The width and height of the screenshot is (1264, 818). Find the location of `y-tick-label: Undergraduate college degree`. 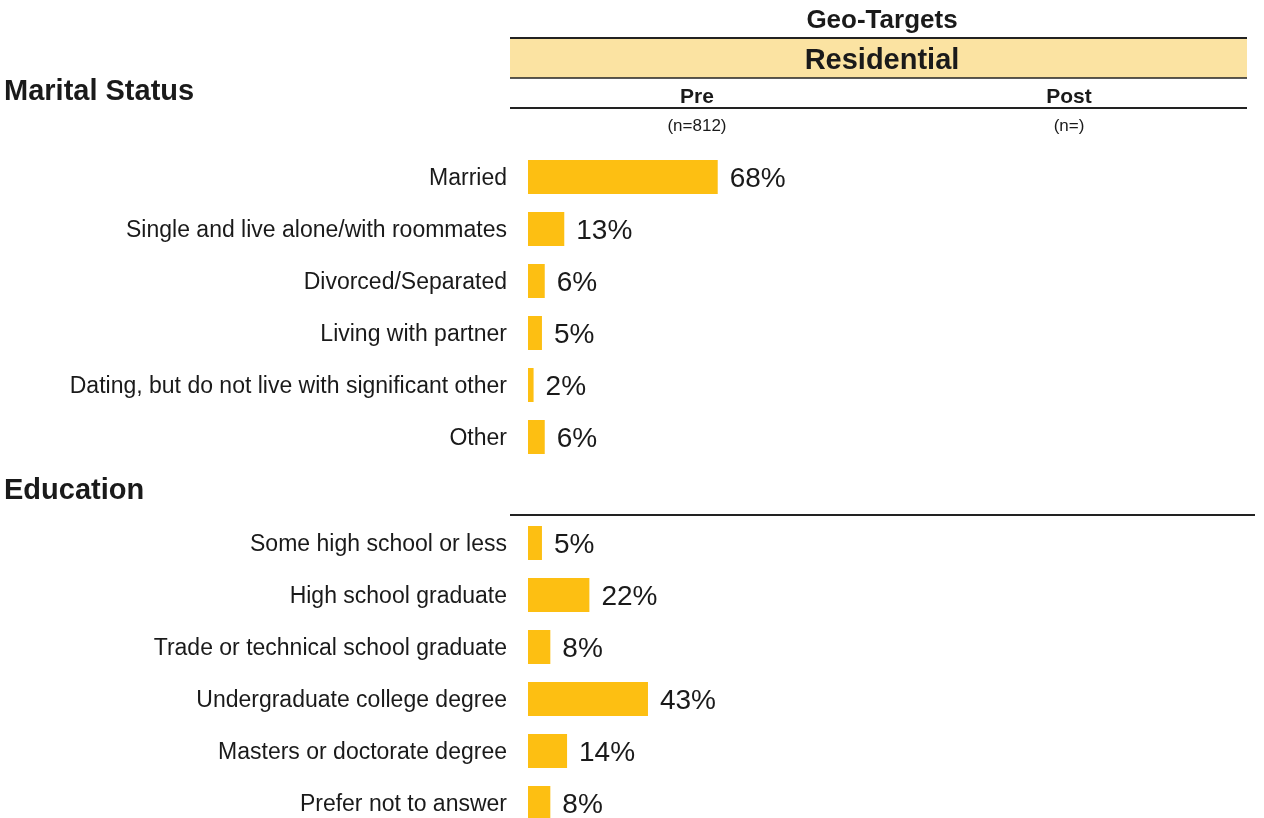

y-tick-label: Undergraduate college degree is located at coordinates (351, 699).